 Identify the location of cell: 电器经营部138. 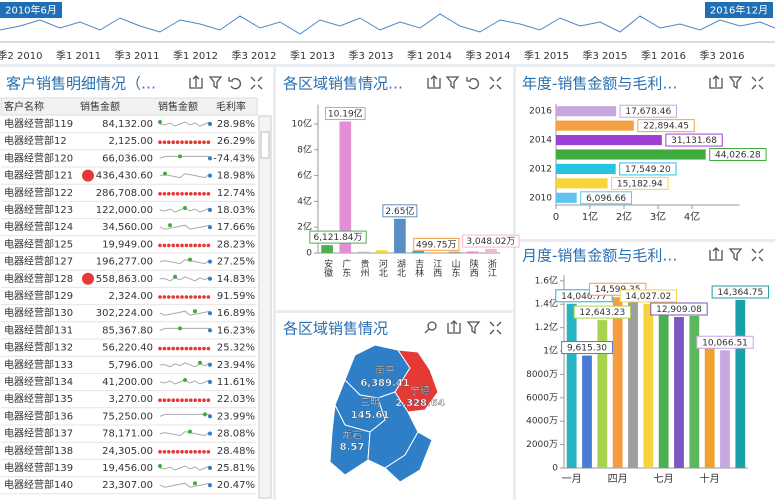
(38, 450).